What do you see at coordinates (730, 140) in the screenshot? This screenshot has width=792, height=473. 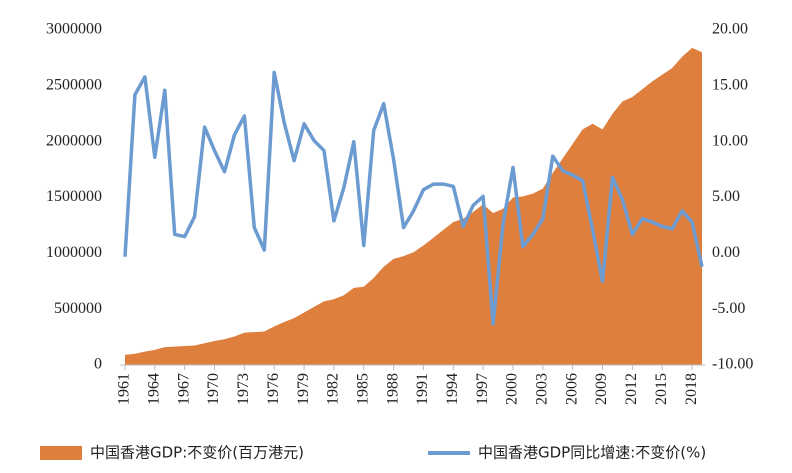 I see `y2-tick-label: 10.00` at bounding box center [730, 140].